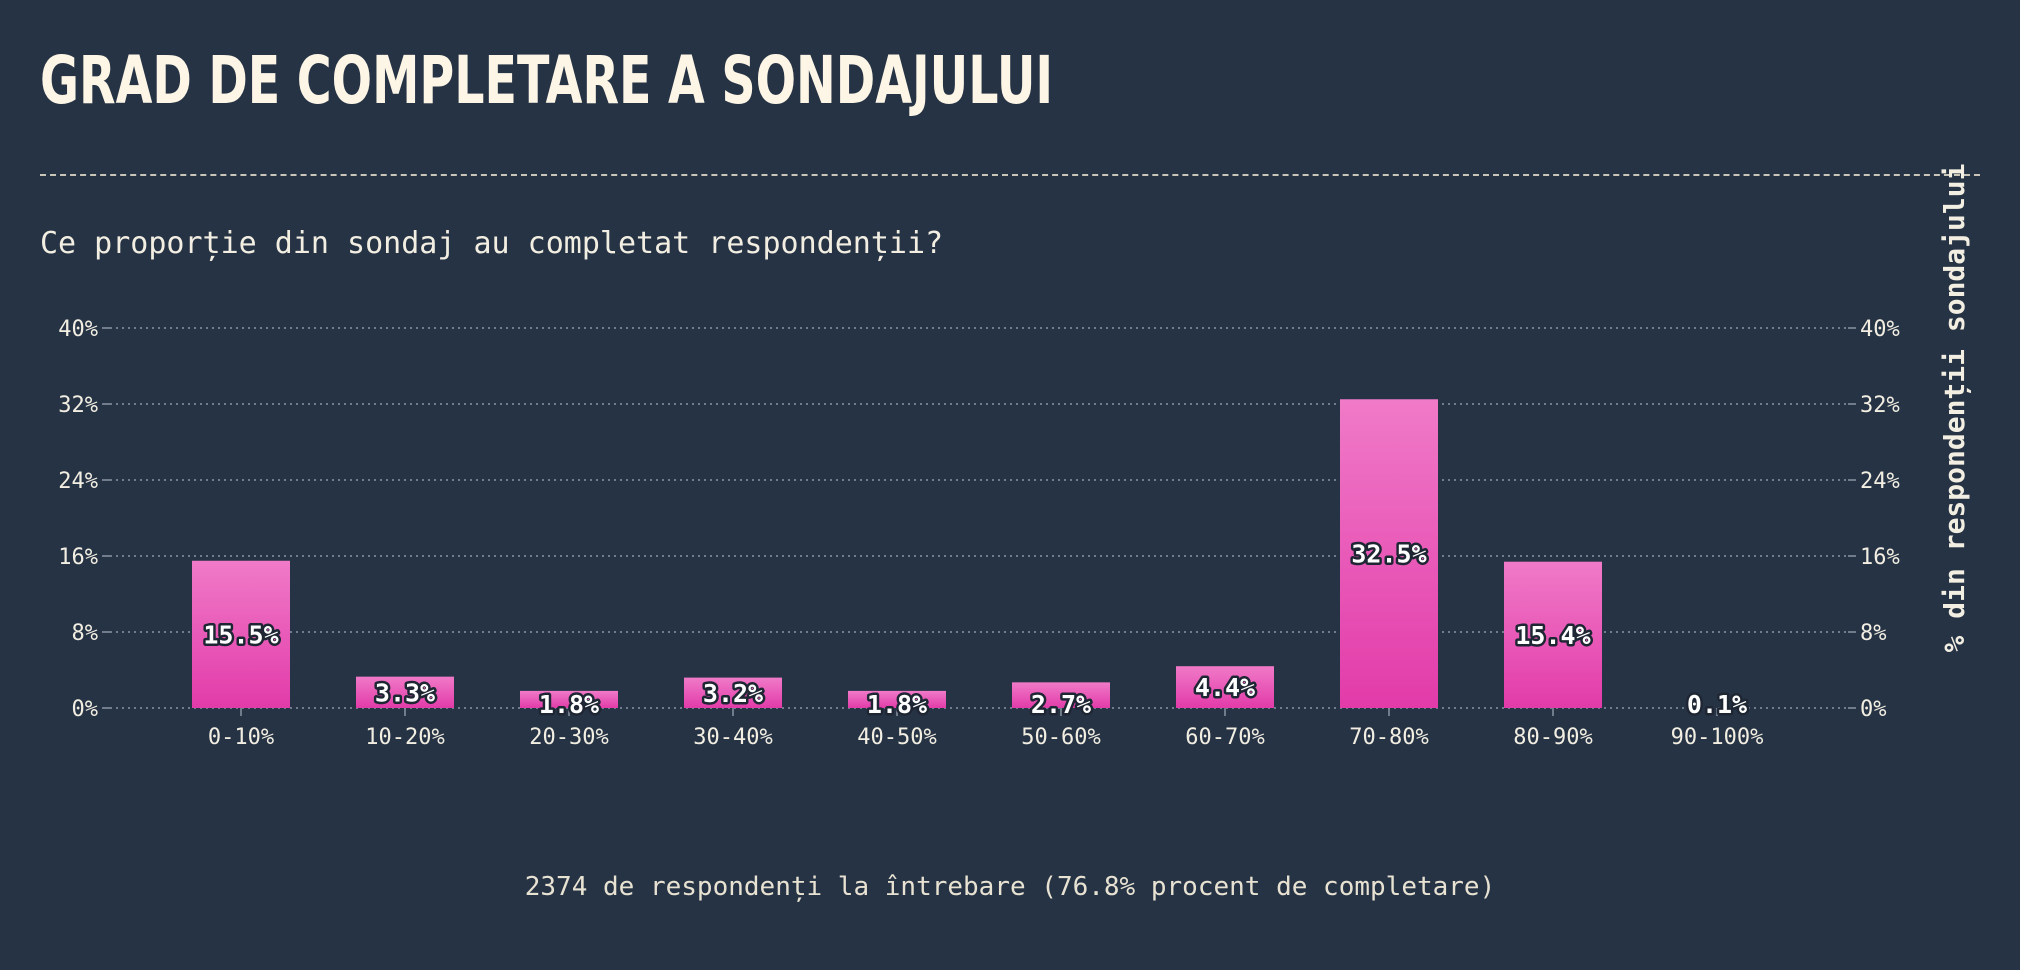 The width and height of the screenshot is (2020, 970). Describe the element at coordinates (568, 737) in the screenshot. I see `x-tick-label: 20-30%` at that location.